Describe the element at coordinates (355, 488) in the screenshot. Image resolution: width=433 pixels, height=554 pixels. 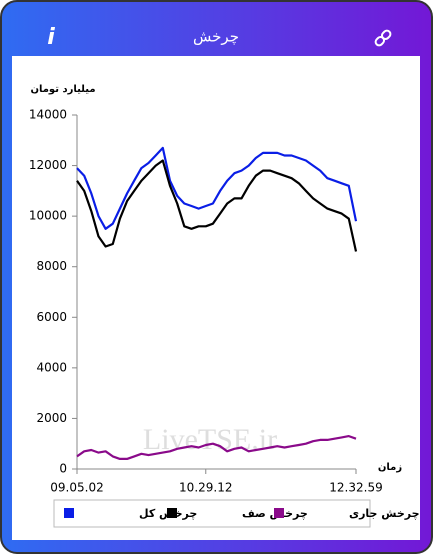
I see `x-tick-label: 12.32.59` at that location.